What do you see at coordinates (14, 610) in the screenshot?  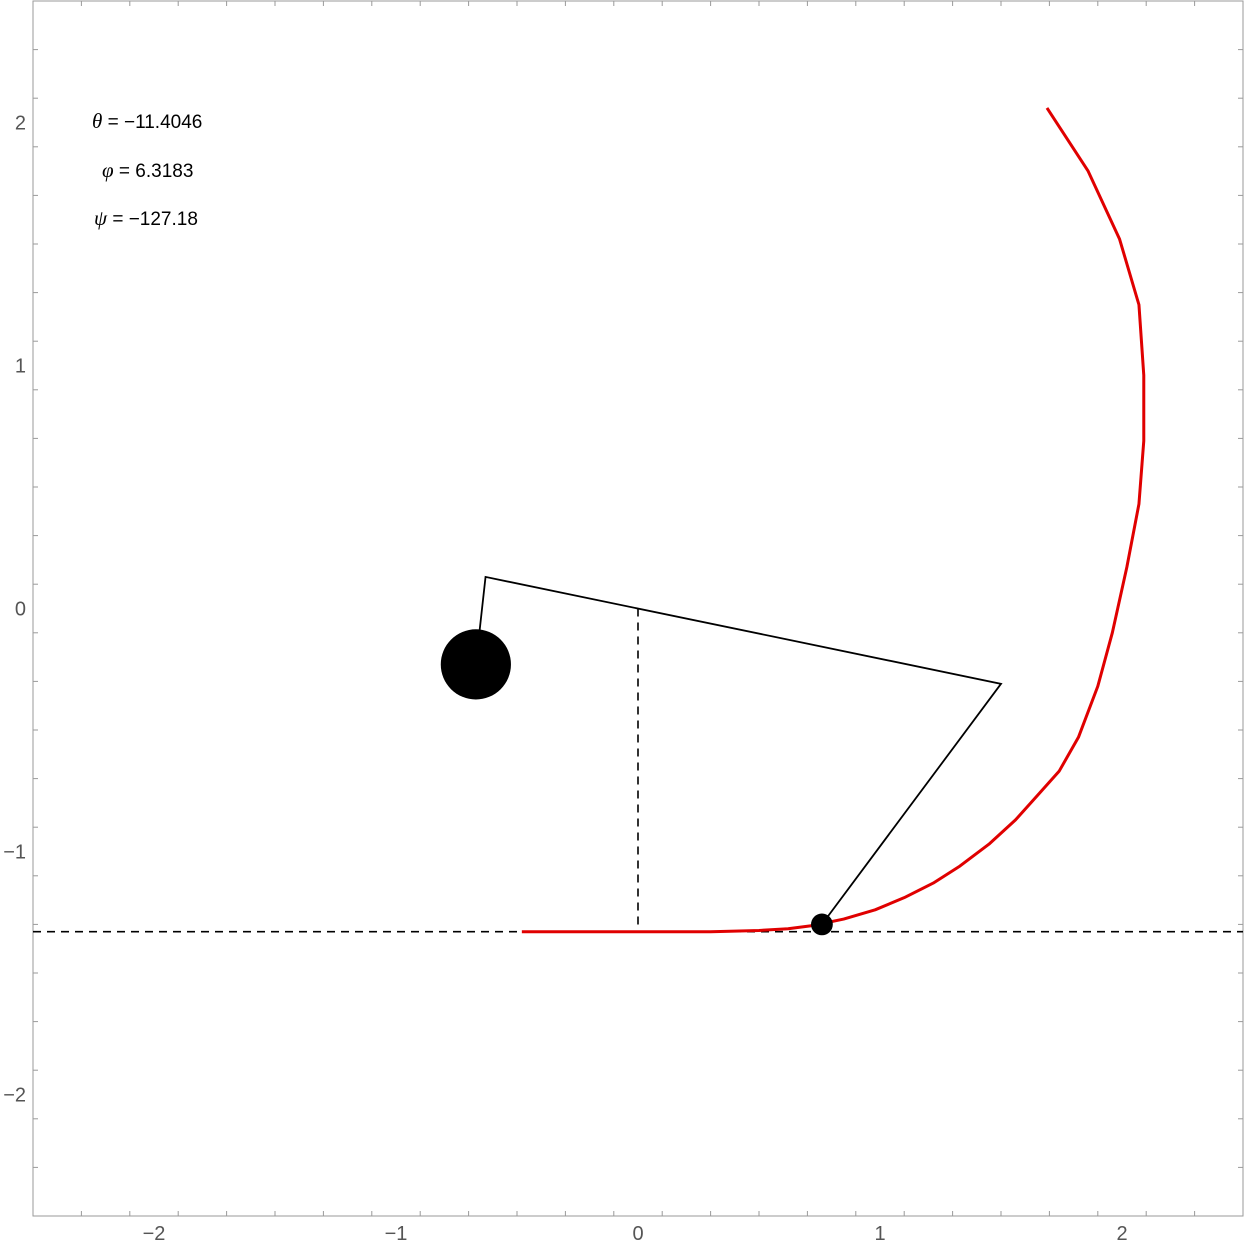 I see `y-tick-labels: 2 1 0 −1 −2` at bounding box center [14, 610].